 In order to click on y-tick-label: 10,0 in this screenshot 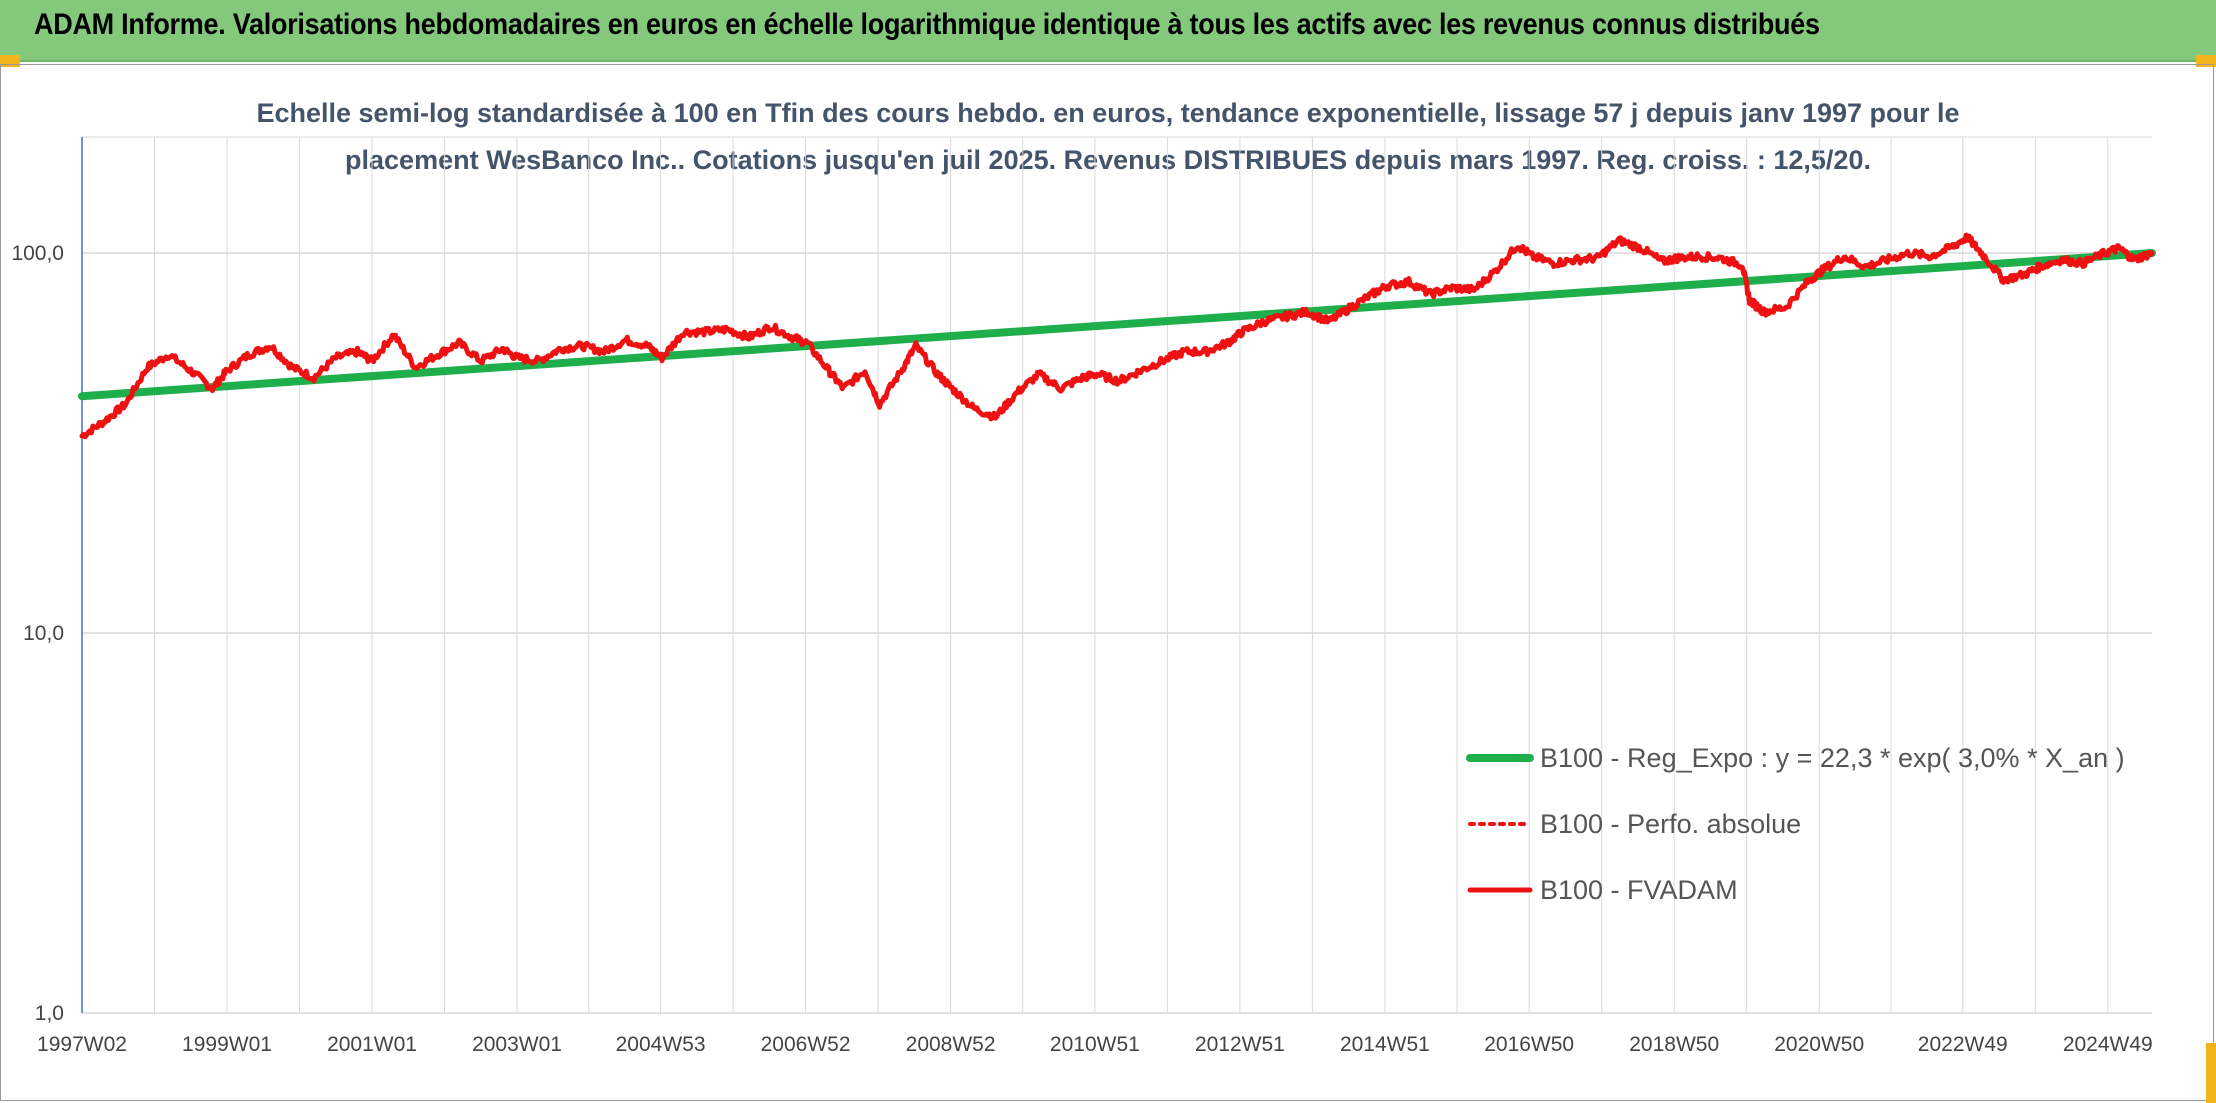, I will do `click(43, 633)`.